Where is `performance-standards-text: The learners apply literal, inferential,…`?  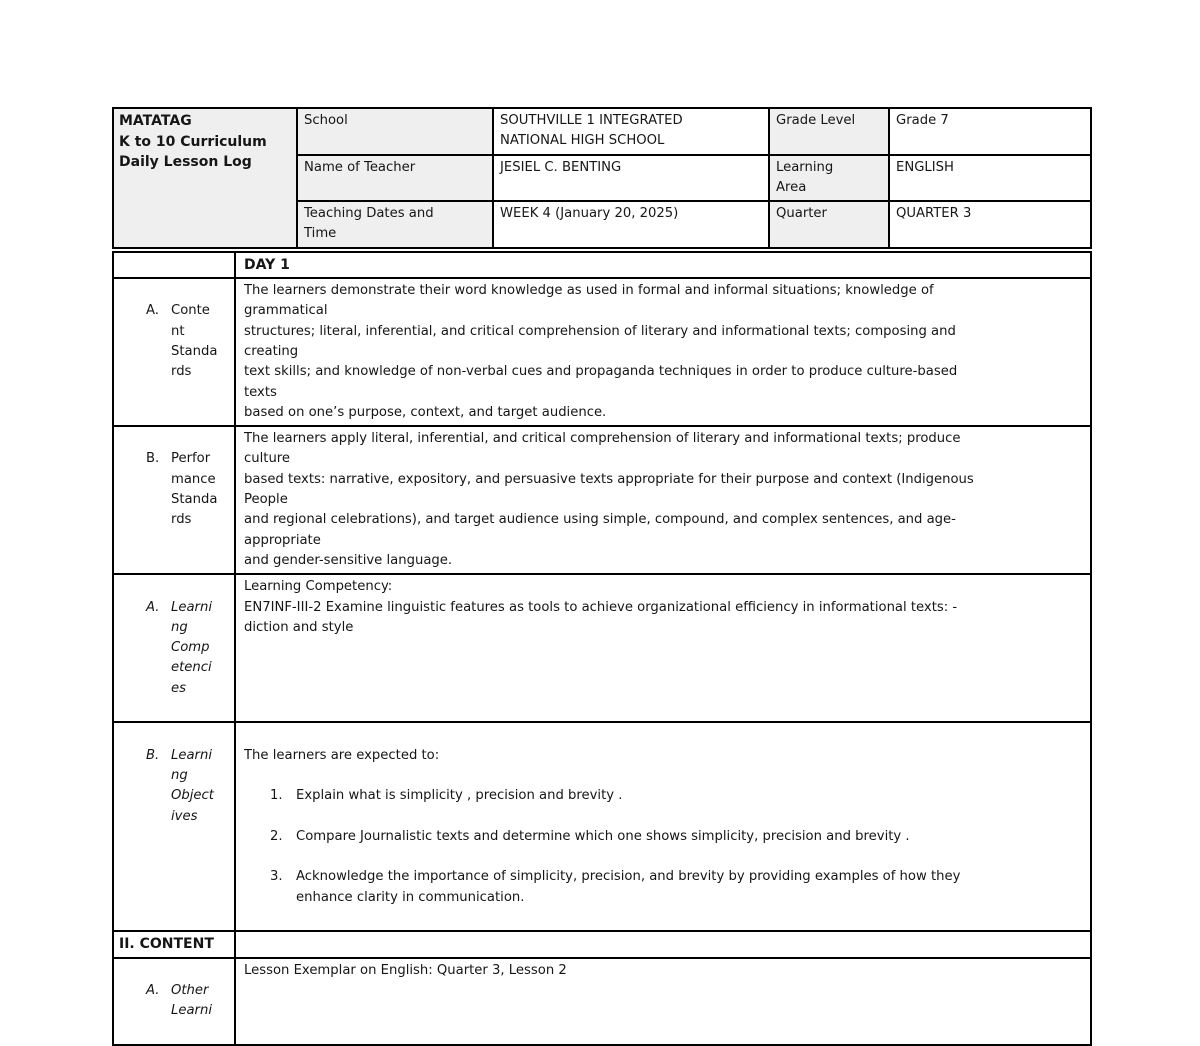
performance-standards-text: The learners apply literal, inferential,… is located at coordinates (663, 500).